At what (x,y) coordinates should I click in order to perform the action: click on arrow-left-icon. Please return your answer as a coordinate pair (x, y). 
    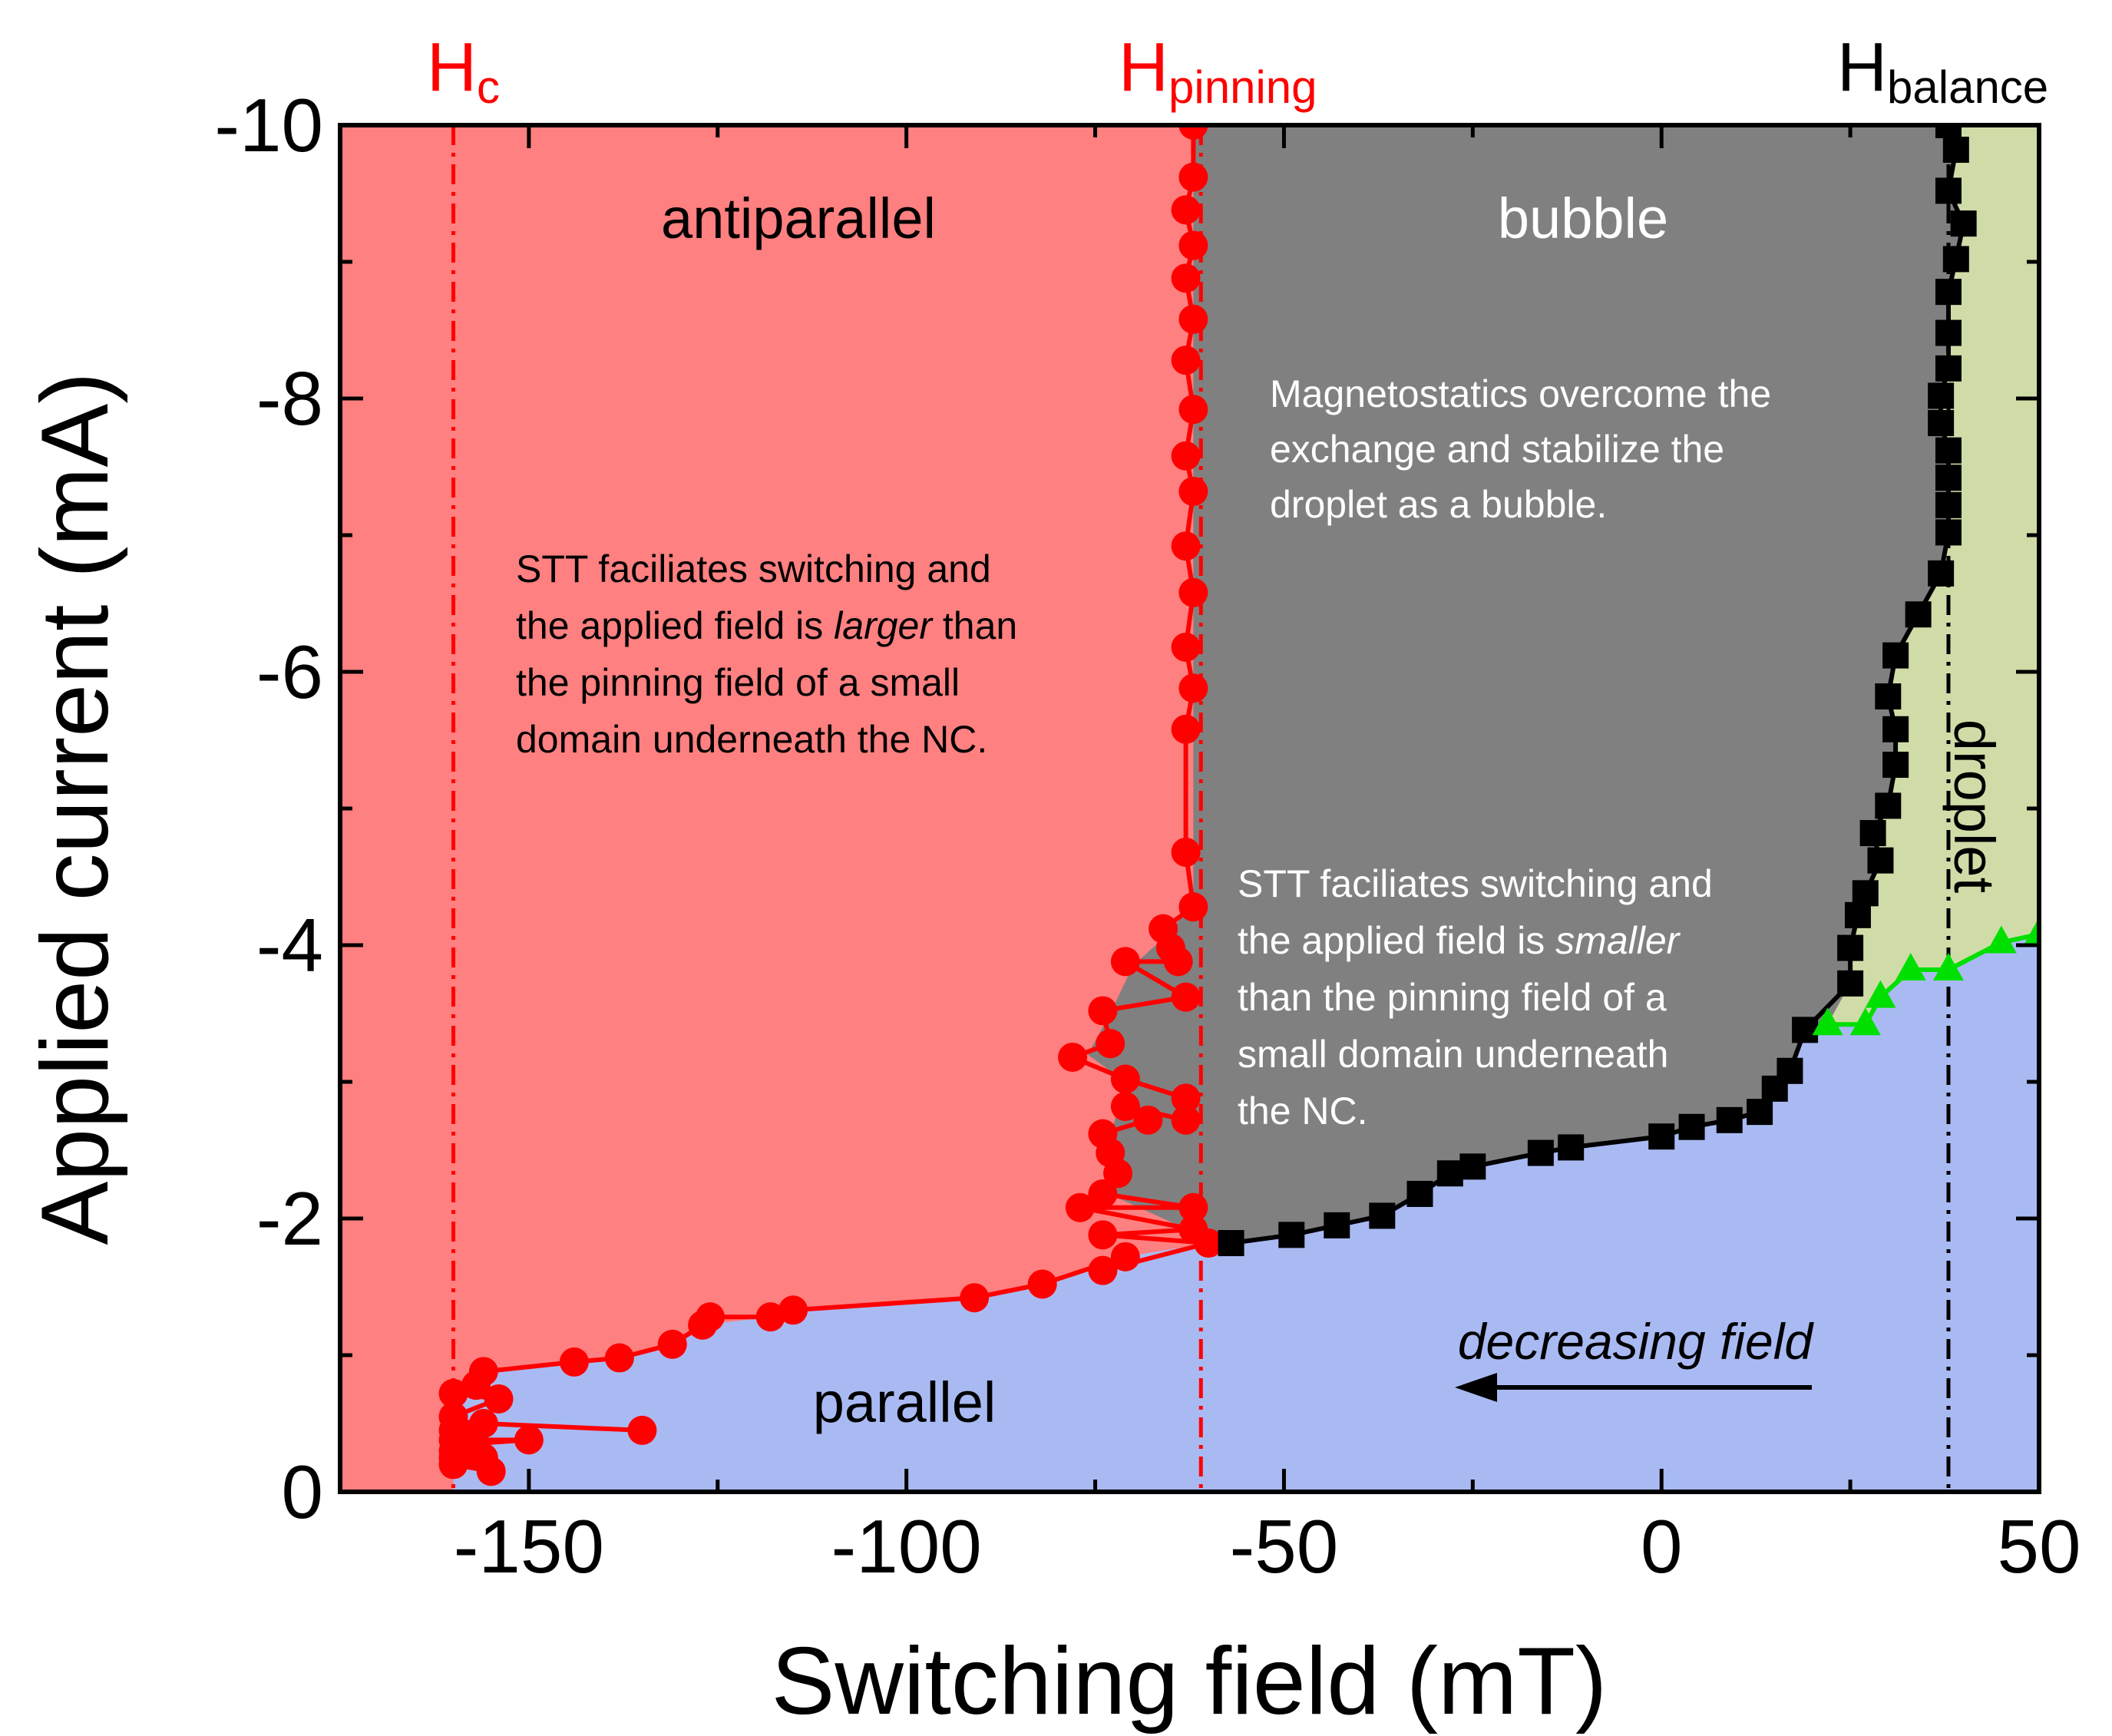
    Looking at the image, I should click on (1476, 1387).